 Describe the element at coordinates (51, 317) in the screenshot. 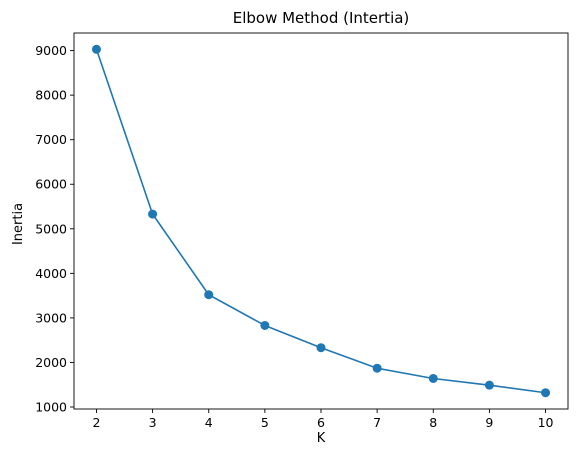

I see `y-tick-label: 3000` at that location.